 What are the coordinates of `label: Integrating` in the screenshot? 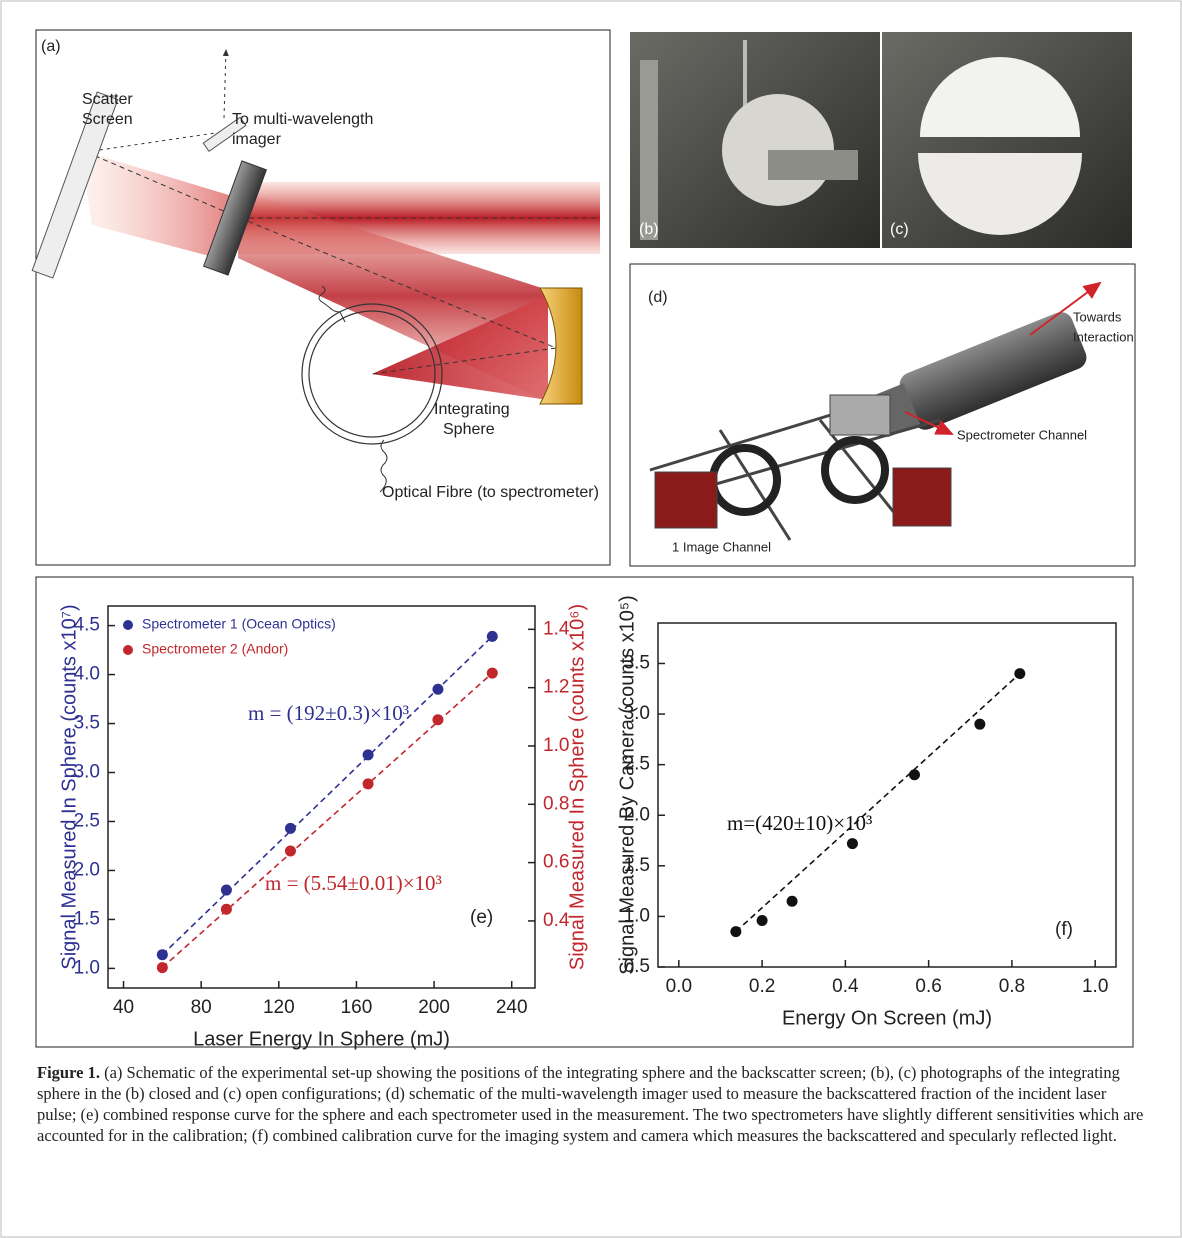 It's located at (472, 409).